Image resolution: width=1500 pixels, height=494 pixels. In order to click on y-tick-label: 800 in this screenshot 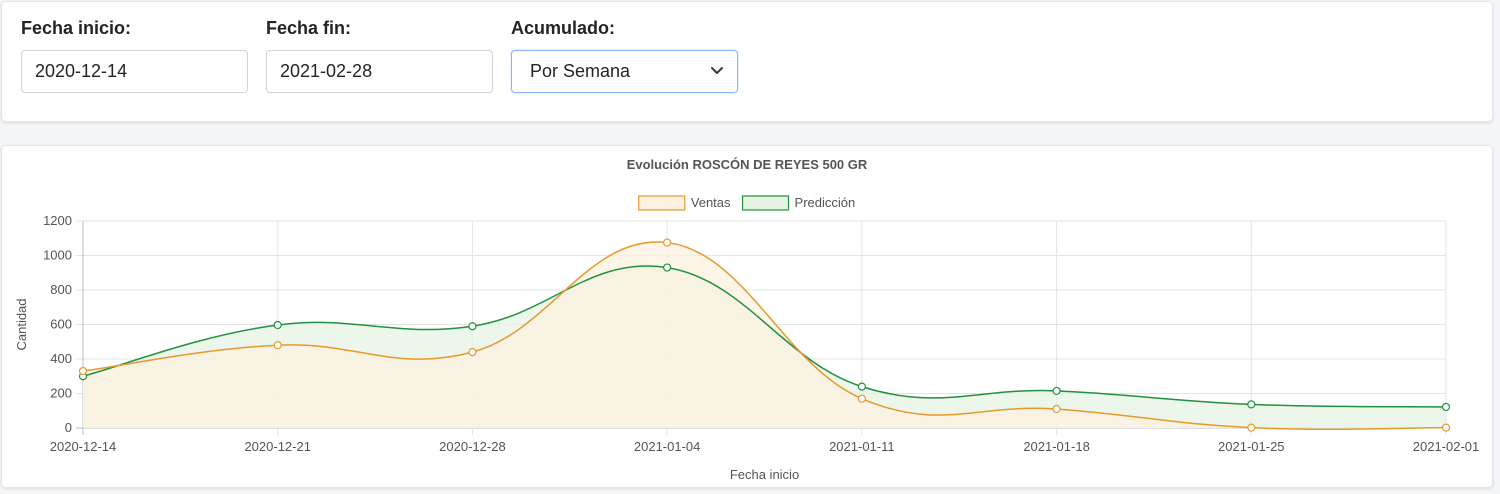, I will do `click(61, 289)`.